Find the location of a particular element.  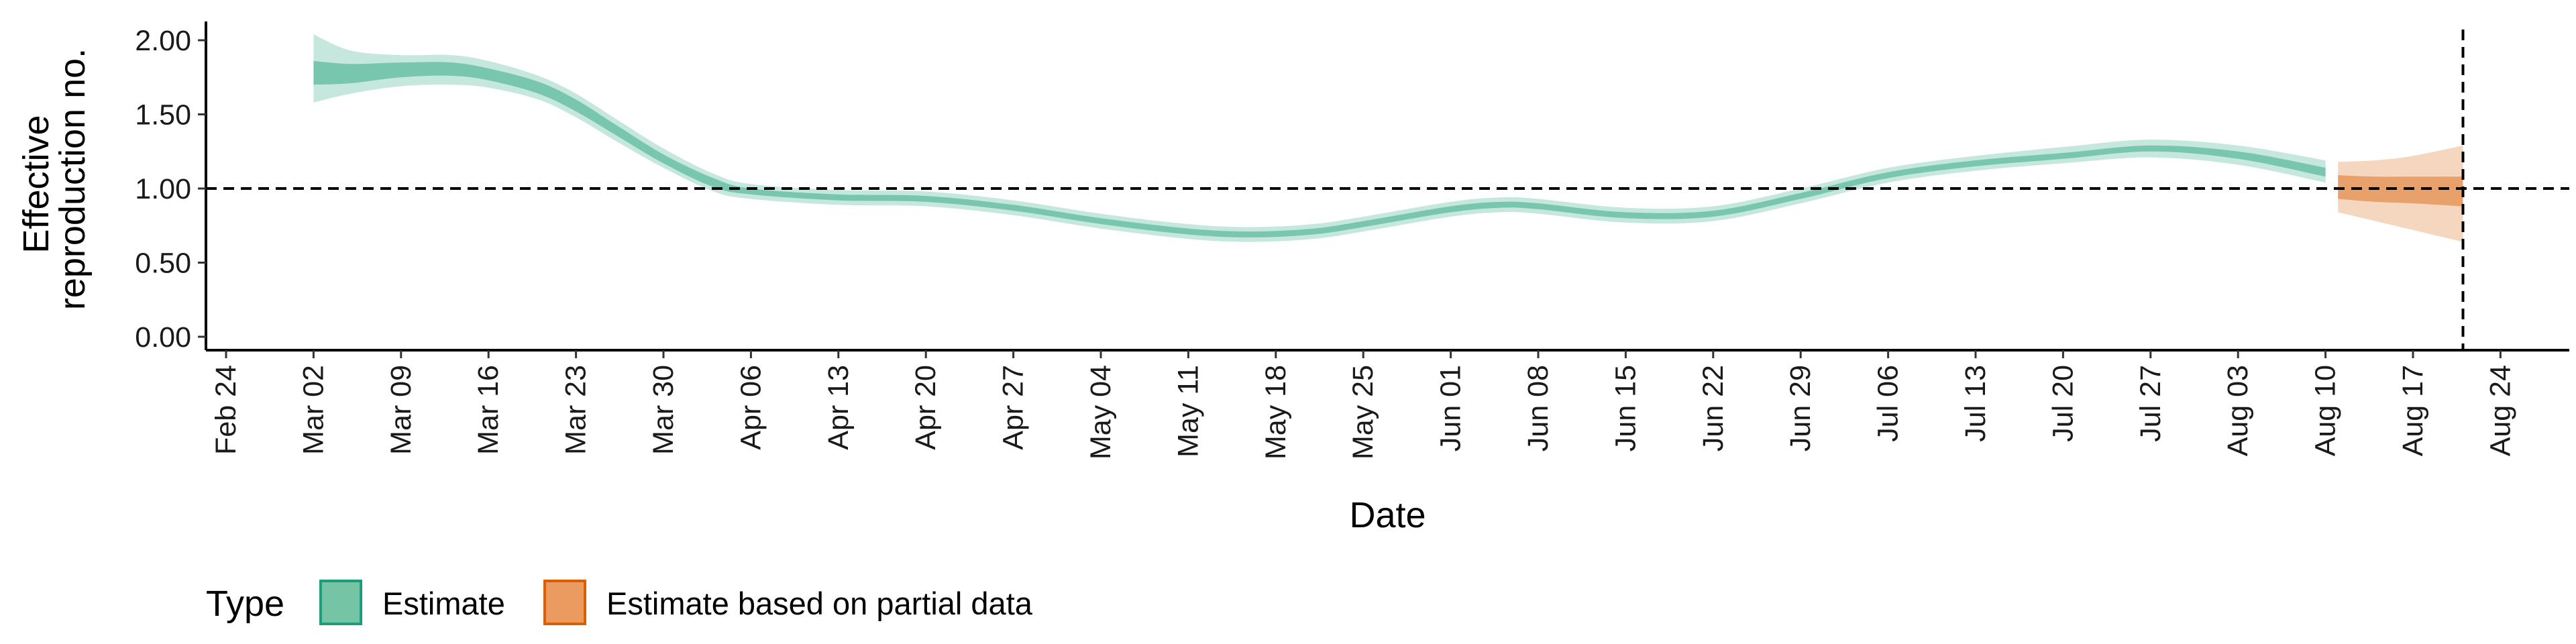

legend-swatch-estimate is located at coordinates (340, 602).